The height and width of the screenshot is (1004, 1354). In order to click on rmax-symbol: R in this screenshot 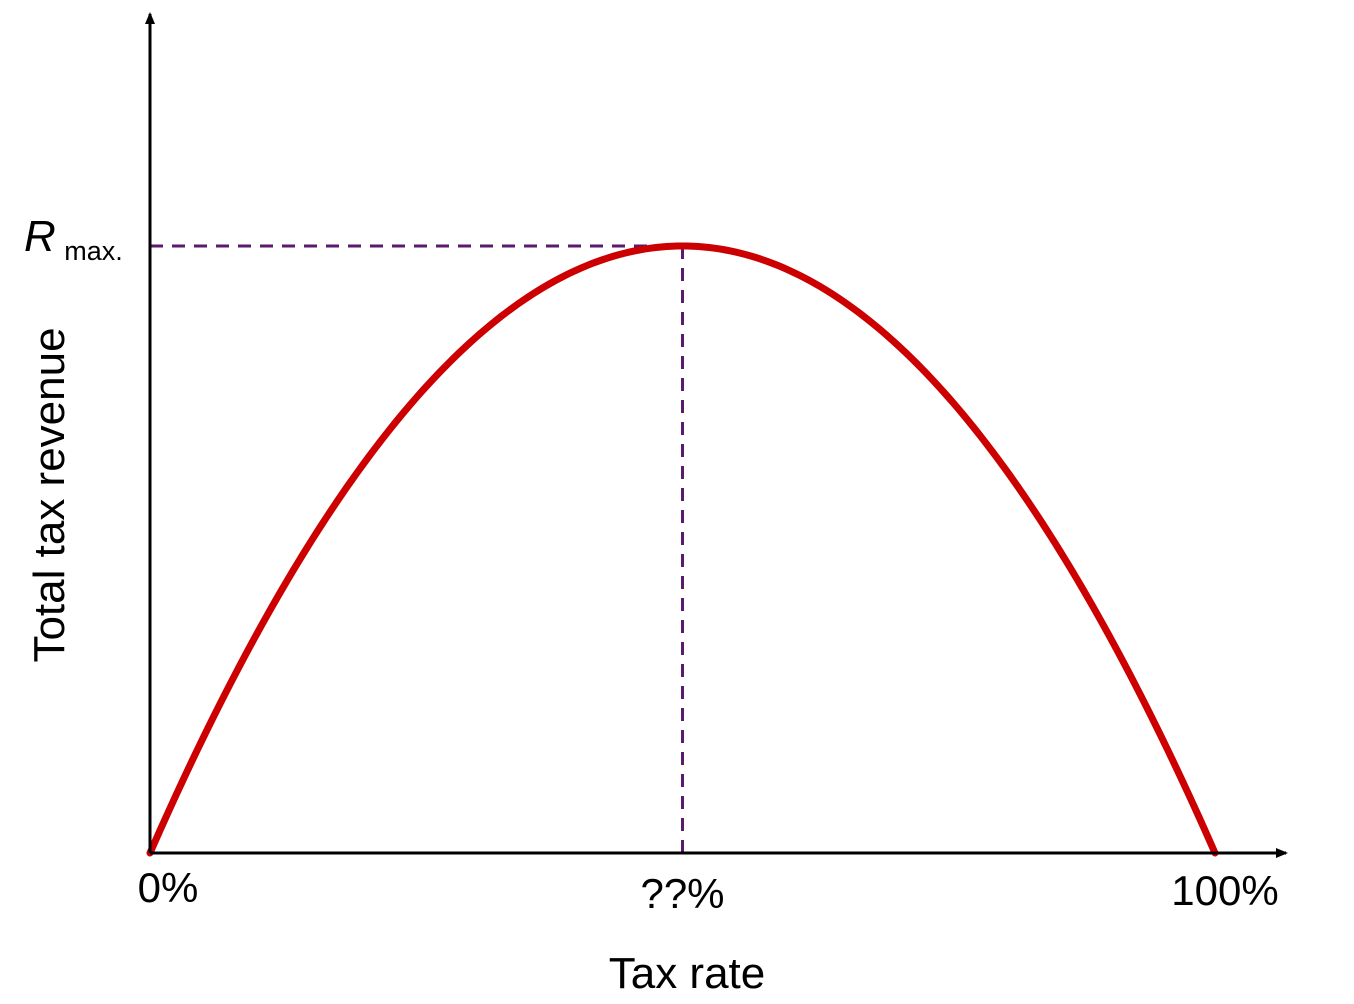, I will do `click(40, 236)`.